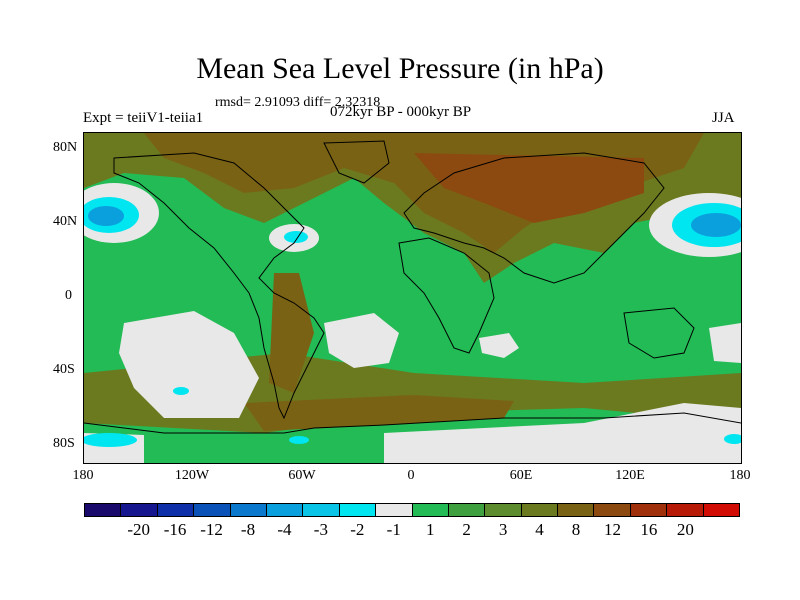  Describe the element at coordinates (175, 529) in the screenshot. I see `colorbar-tick-label: -16` at that location.